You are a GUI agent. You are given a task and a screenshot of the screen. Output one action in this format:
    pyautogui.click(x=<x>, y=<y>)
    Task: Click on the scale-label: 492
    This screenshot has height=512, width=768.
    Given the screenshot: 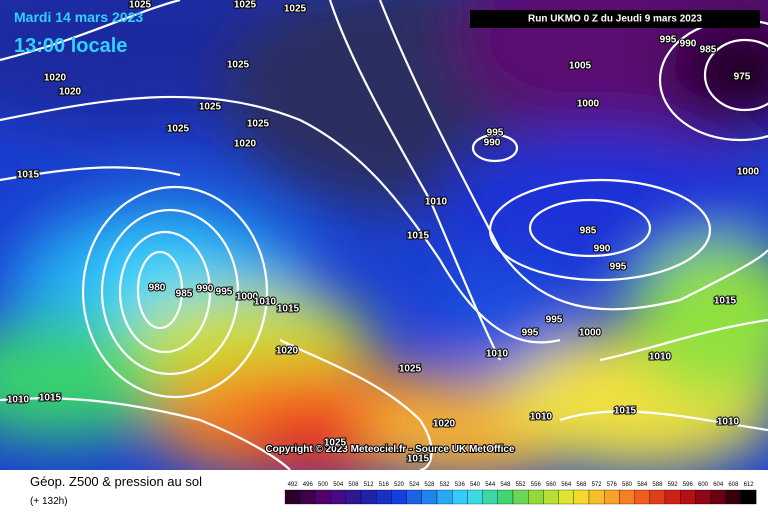 What is the action you would take?
    pyautogui.click(x=293, y=485)
    